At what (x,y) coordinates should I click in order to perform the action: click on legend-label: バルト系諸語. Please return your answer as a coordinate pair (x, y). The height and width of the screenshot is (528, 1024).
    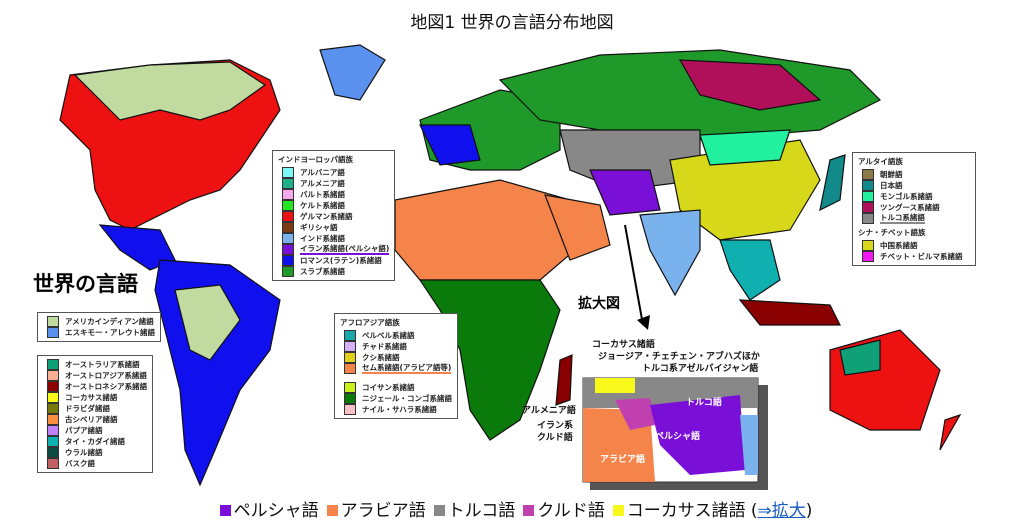
    Looking at the image, I should click on (322, 194).